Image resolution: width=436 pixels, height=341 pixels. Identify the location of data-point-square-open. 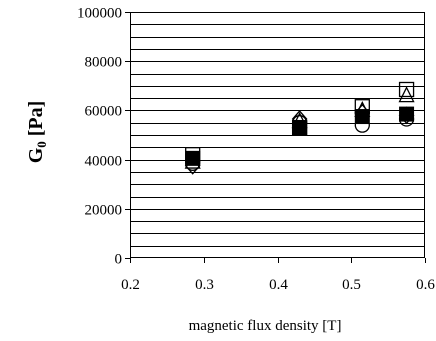
(406, 89).